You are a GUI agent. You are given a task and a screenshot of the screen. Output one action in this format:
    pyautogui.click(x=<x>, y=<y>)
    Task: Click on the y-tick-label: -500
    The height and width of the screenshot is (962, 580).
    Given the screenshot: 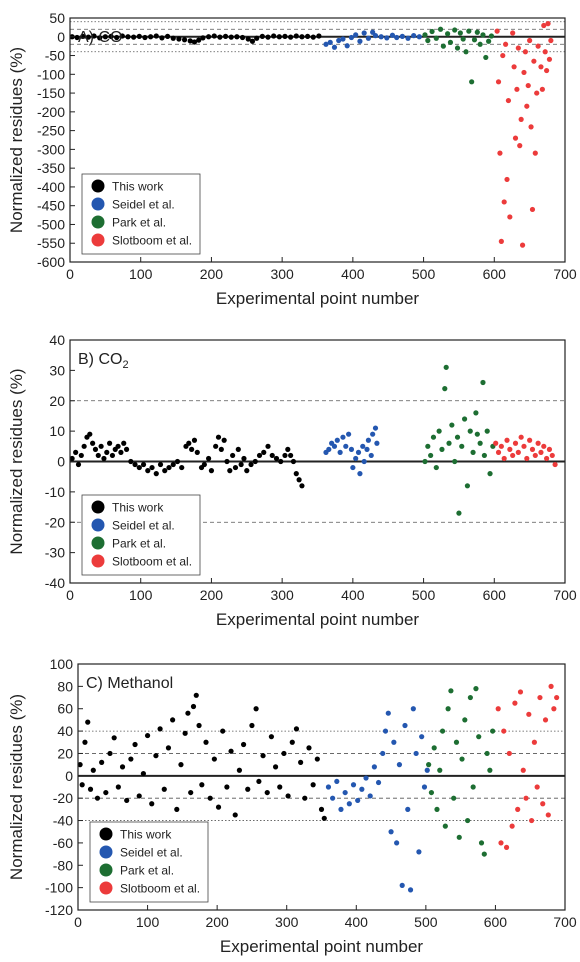 What is the action you would take?
    pyautogui.click(x=51, y=224)
    